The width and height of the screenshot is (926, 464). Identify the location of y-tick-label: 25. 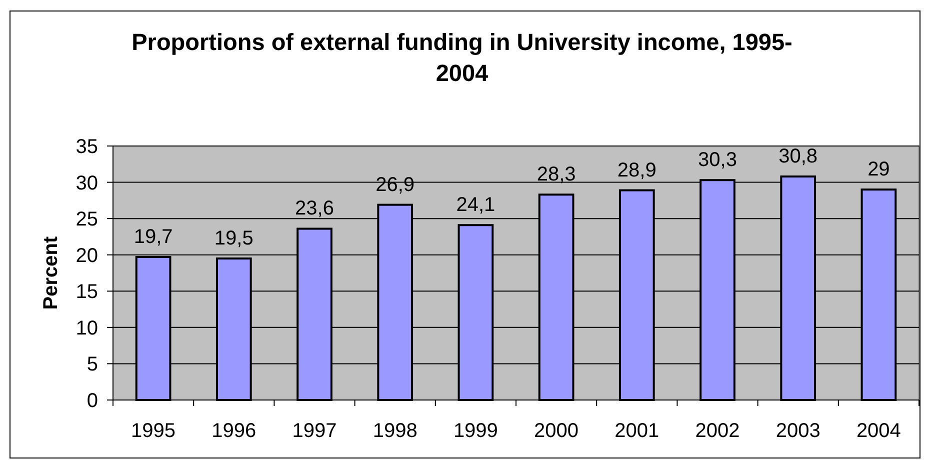
(87, 219).